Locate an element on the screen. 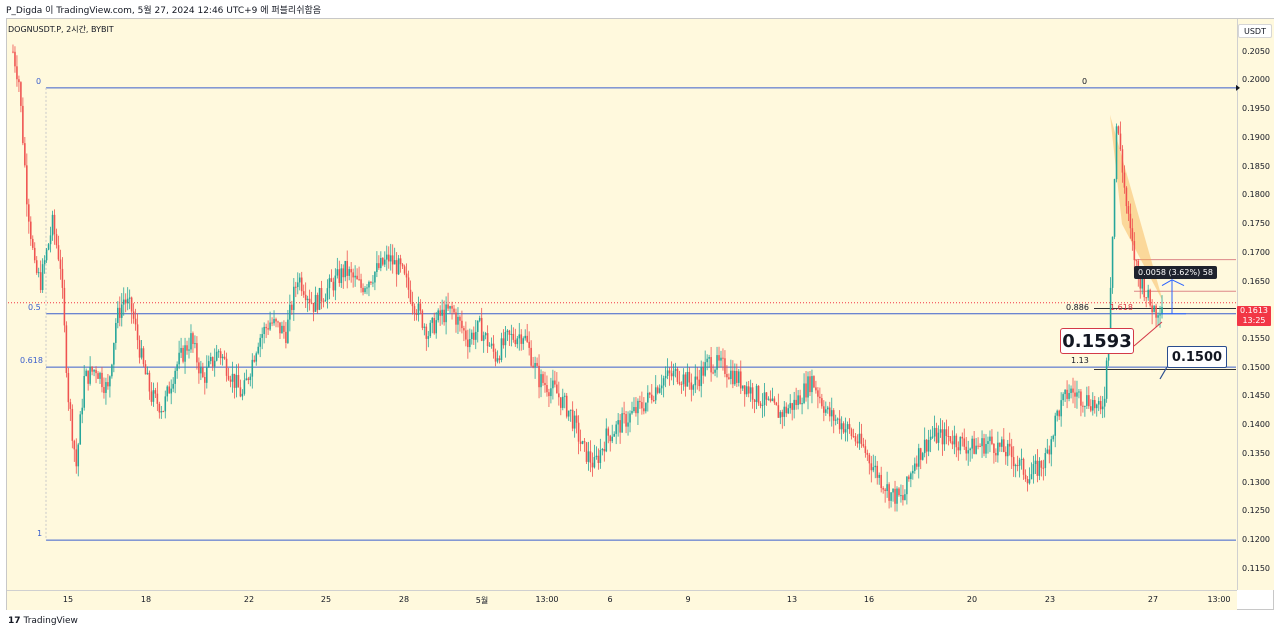 This screenshot has width=1280, height=634. time-tick-label: 9 is located at coordinates (688, 599).